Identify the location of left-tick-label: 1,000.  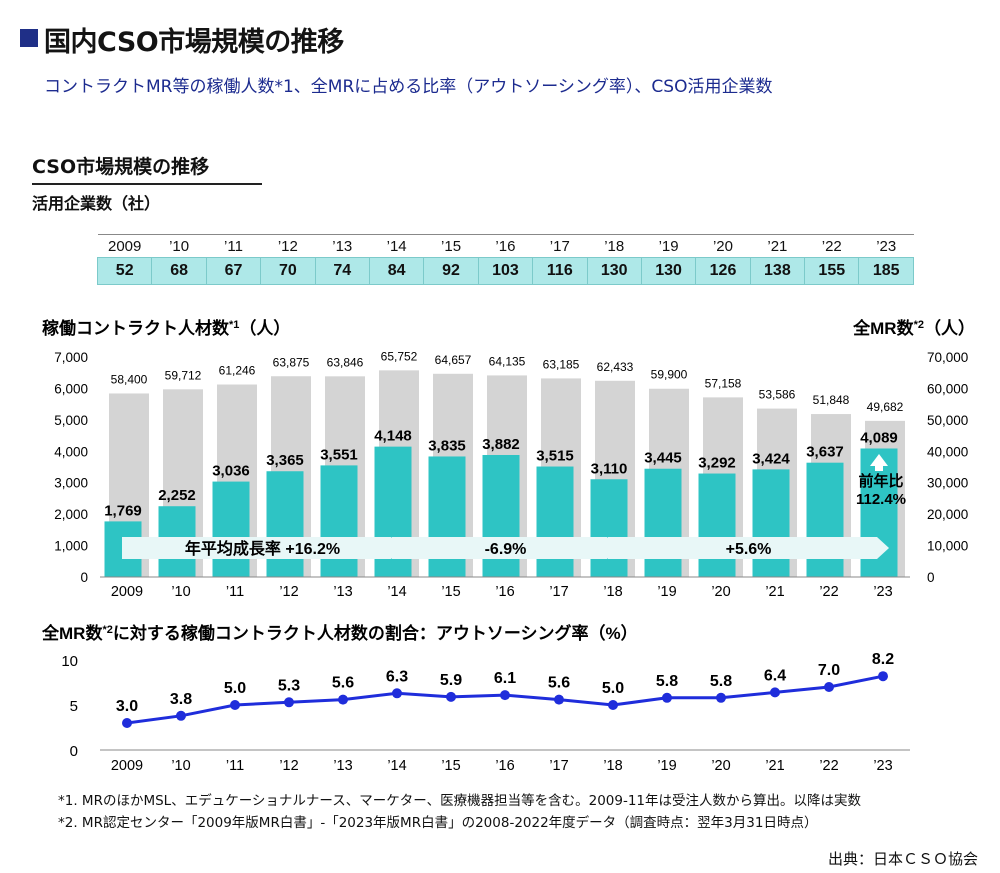
(71, 546).